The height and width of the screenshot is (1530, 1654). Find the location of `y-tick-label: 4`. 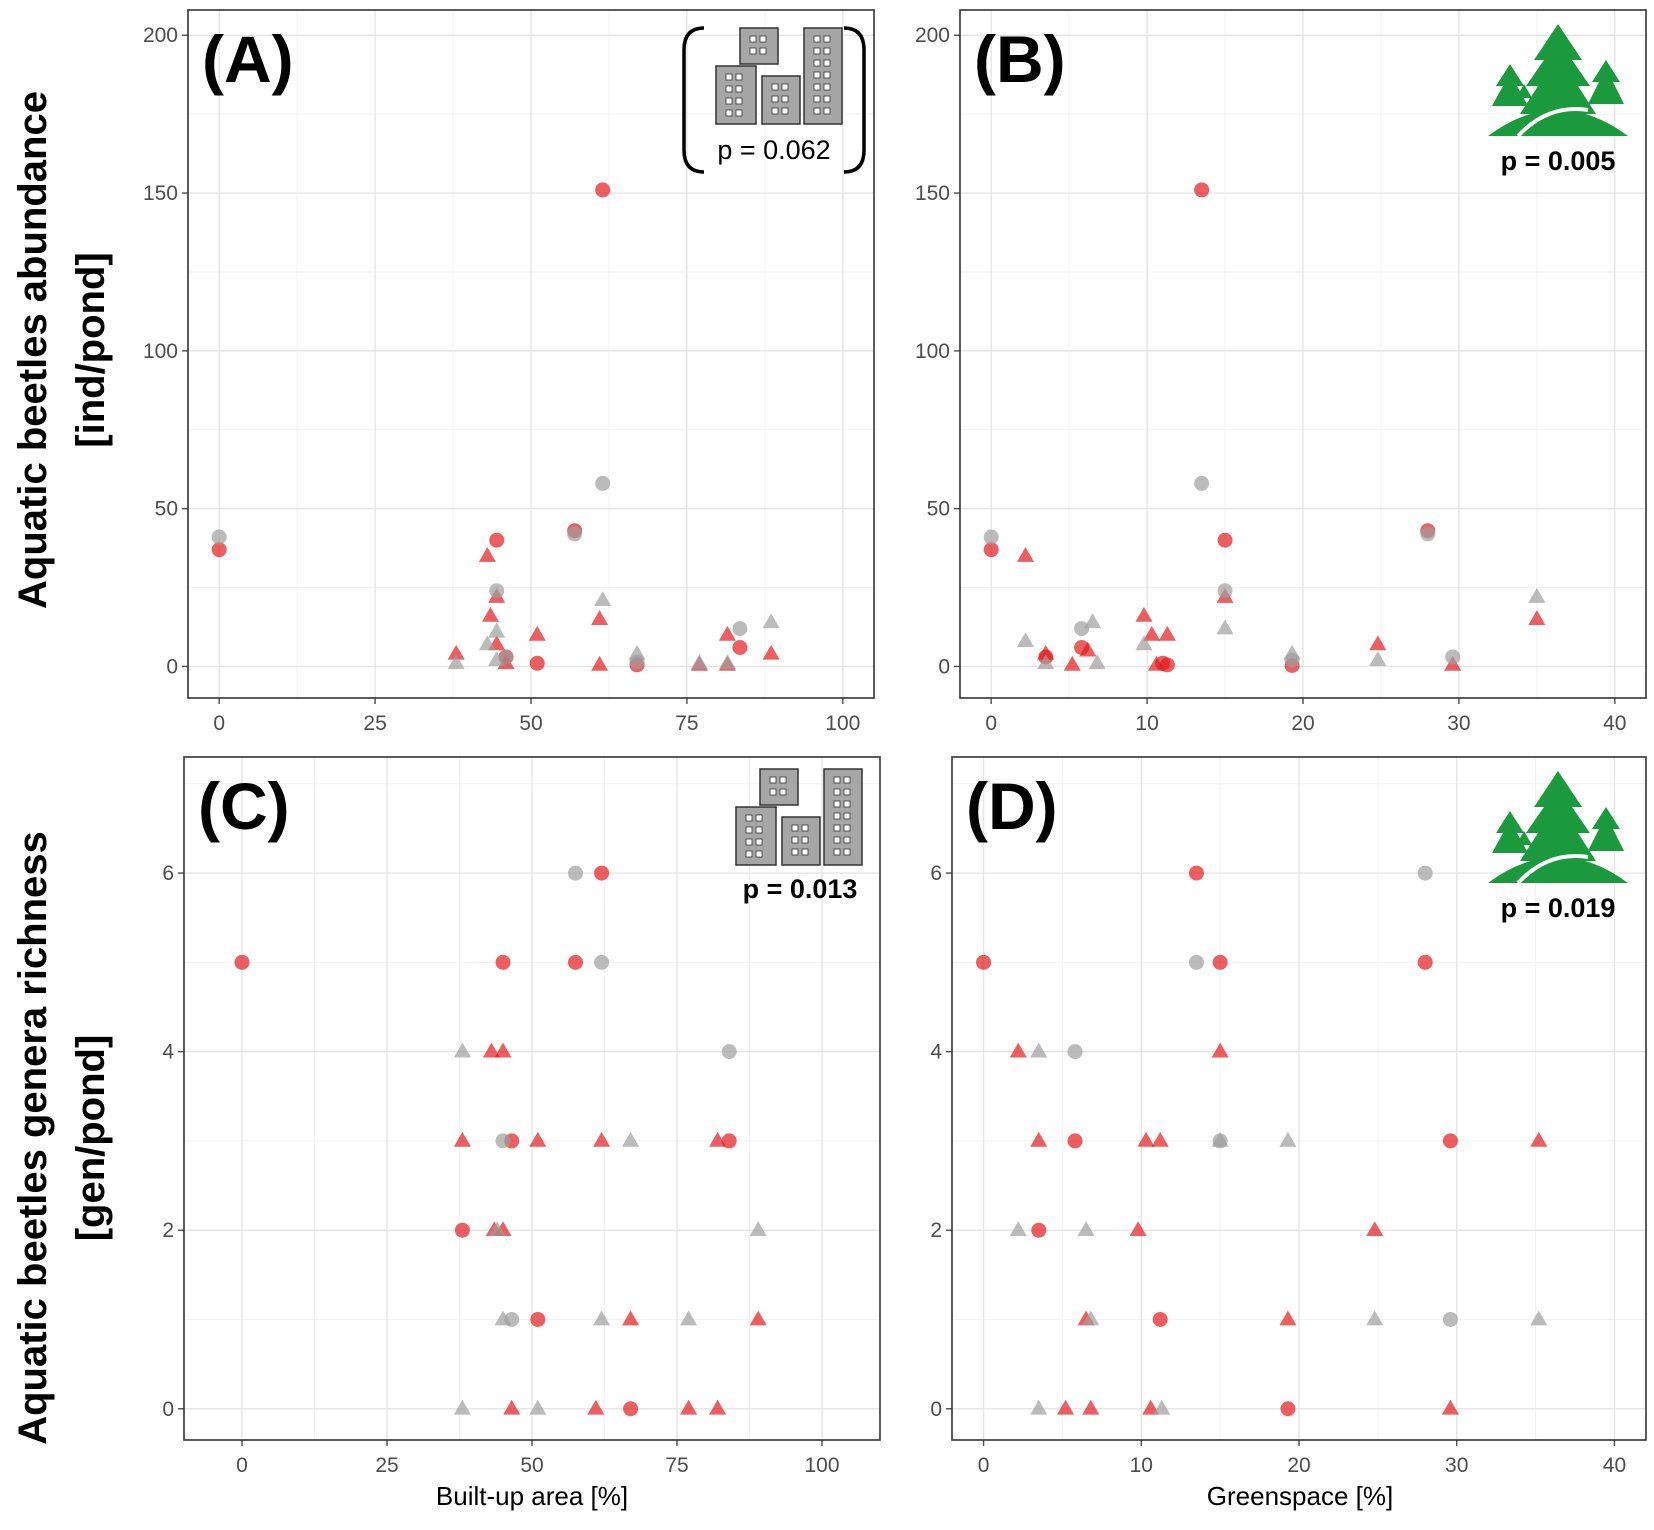

y-tick-label: 4 is located at coordinates (936, 1052).